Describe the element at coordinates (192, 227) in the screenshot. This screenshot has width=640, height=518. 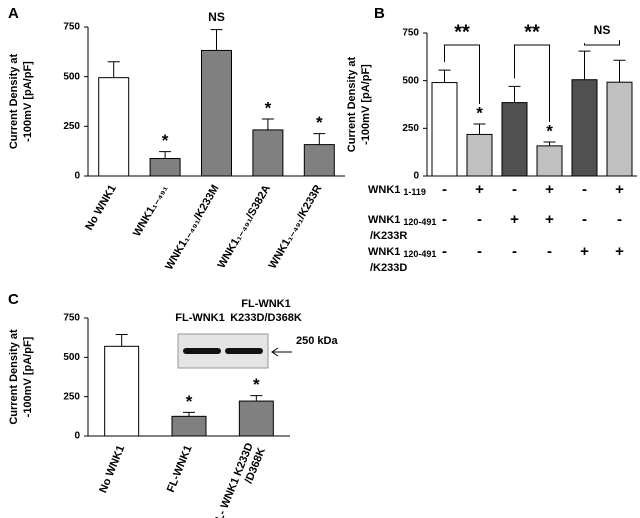
I see `x-tick-label: WNK1₁₋₄₉₁/K233M` at that location.